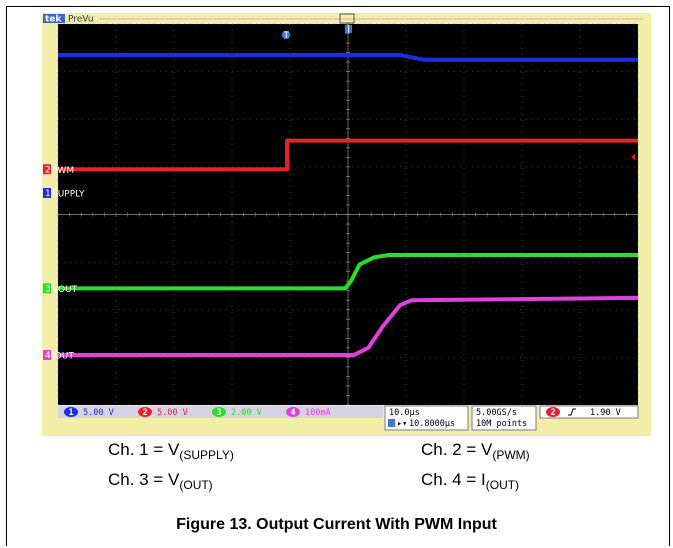 The image size is (673, 548). Describe the element at coordinates (98, 413) in the screenshot. I see `ch1-scale-value: 5.00 V` at that location.